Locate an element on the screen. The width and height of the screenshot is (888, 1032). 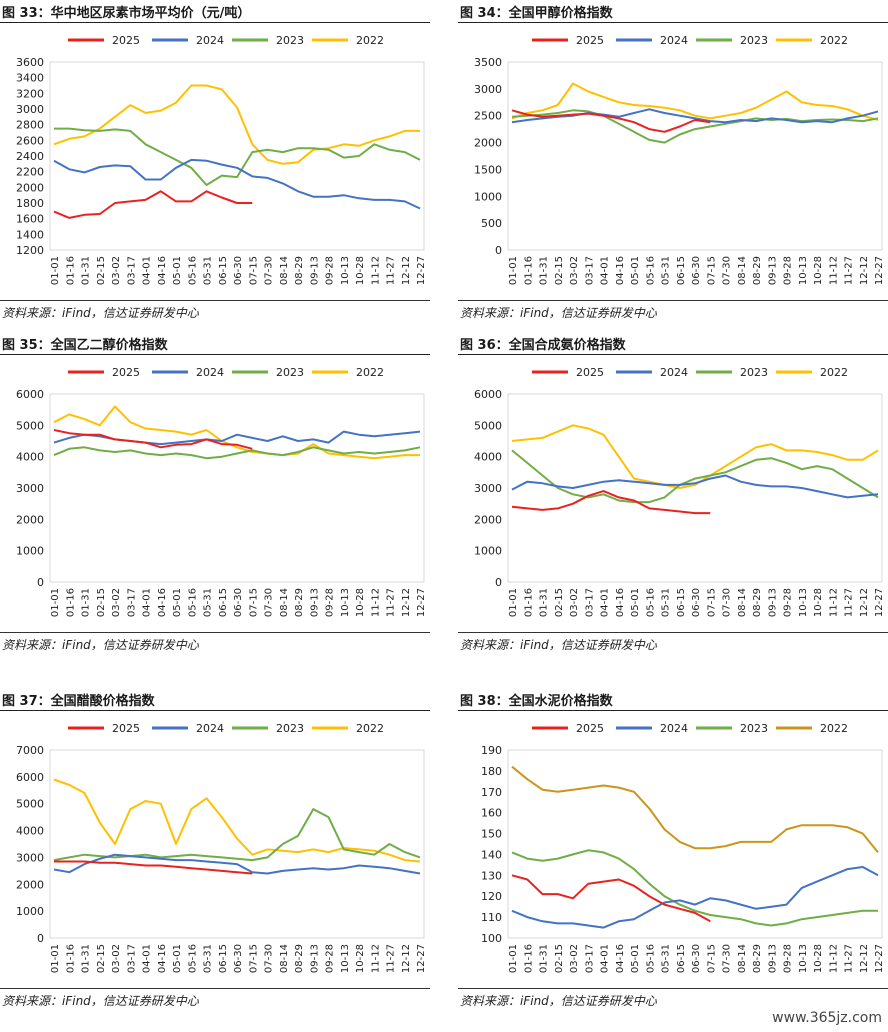
y-tick-label: 0 is located at coordinates (498, 250).